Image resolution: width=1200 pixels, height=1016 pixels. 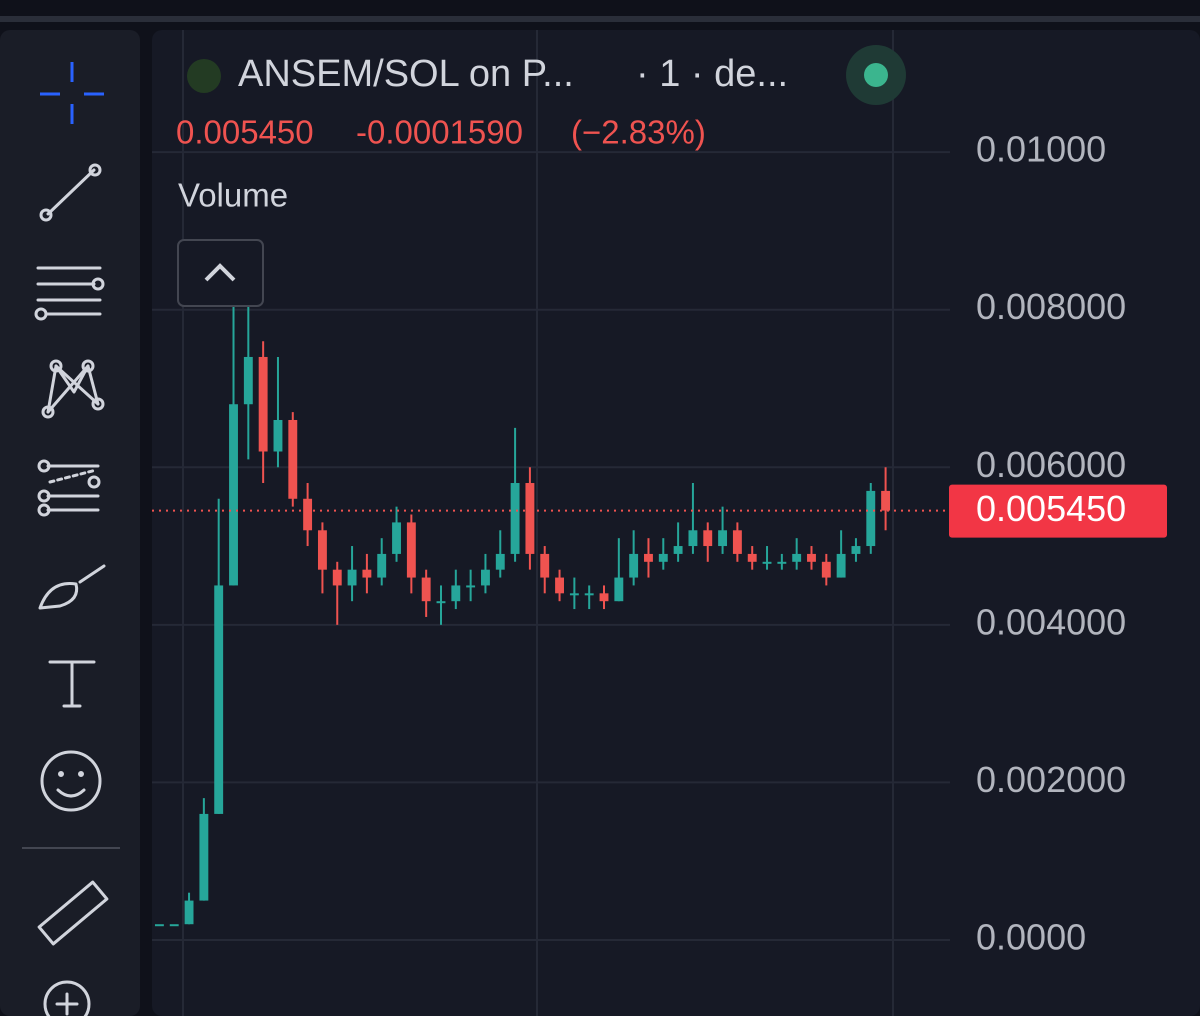 I want to click on text-tool, so click(x=72, y=684).